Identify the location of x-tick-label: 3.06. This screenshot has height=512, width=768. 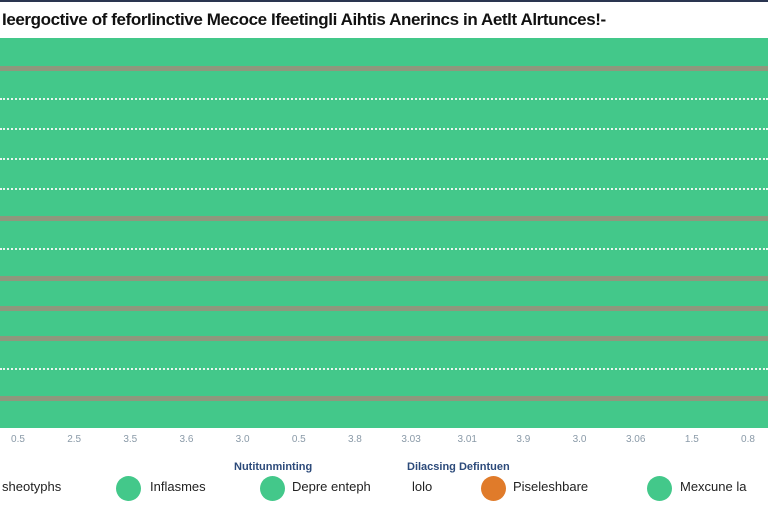
(635, 439).